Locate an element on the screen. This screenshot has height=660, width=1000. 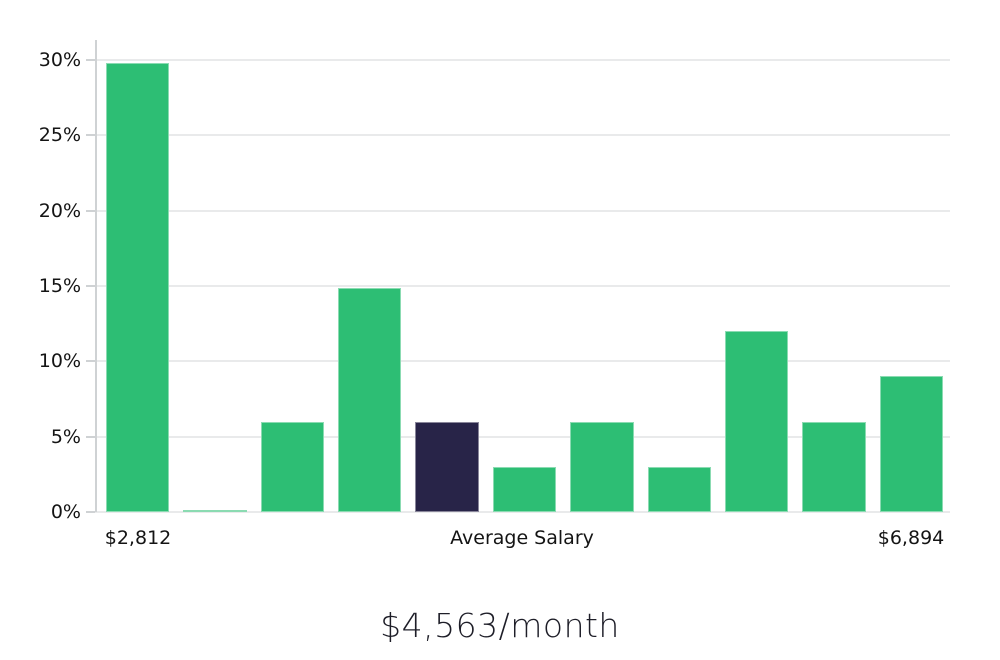
y-tick-label-20%: 20% is located at coordinates (59, 211).